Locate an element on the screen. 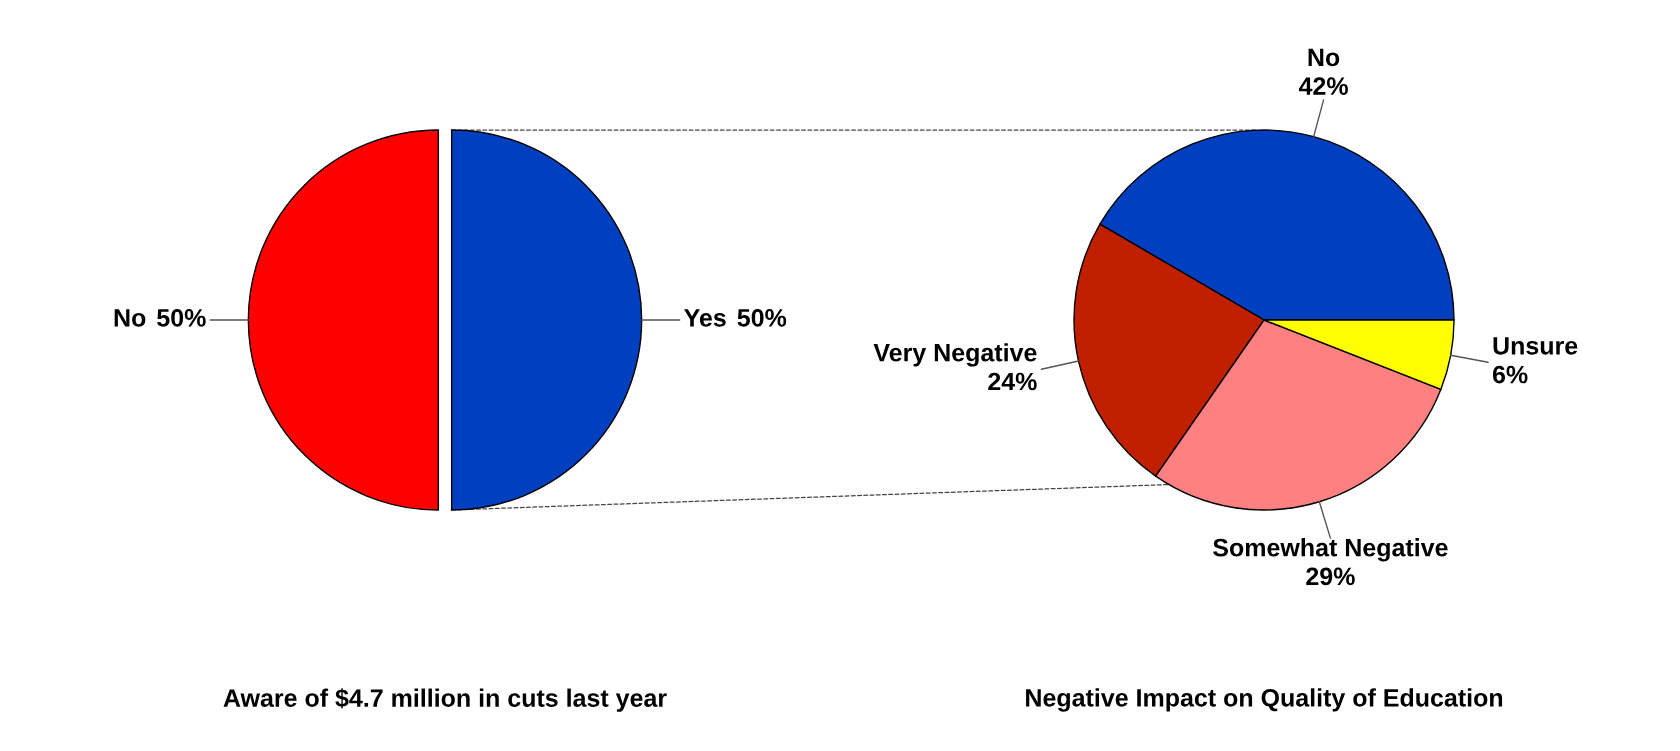 This screenshot has width=1680, height=751. data-label: 24% is located at coordinates (1012, 381).